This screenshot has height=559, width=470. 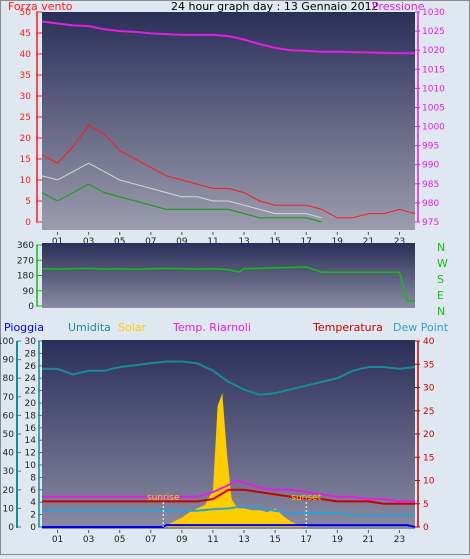 I want to click on x-tick-label: 13, so click(x=243, y=242).